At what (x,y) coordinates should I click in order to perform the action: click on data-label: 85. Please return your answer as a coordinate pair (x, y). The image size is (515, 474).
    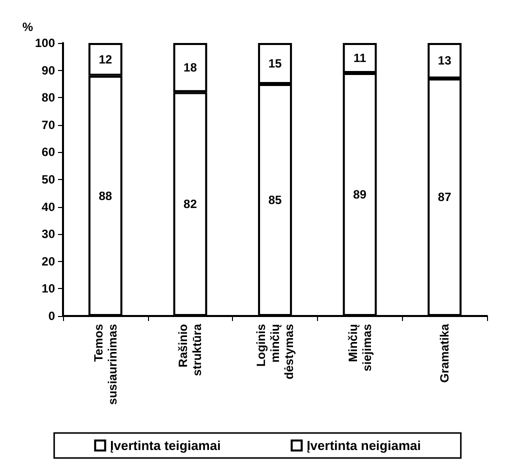
    Looking at the image, I should click on (275, 199).